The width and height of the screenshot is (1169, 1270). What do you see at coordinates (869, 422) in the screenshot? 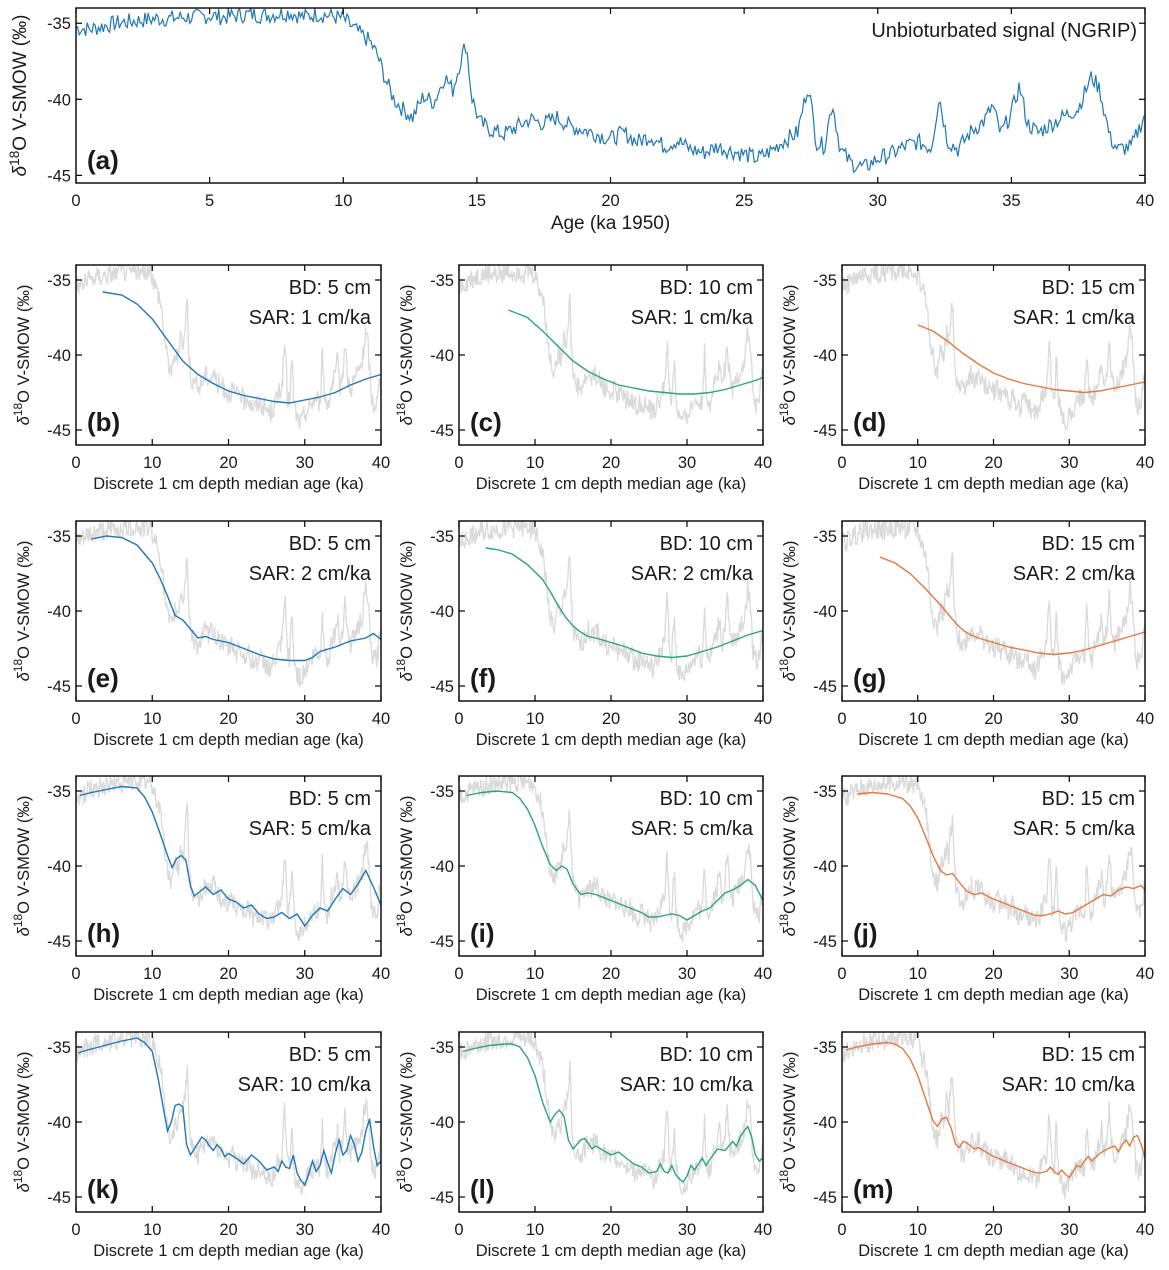
I see `panel-label: (d)` at bounding box center [869, 422].